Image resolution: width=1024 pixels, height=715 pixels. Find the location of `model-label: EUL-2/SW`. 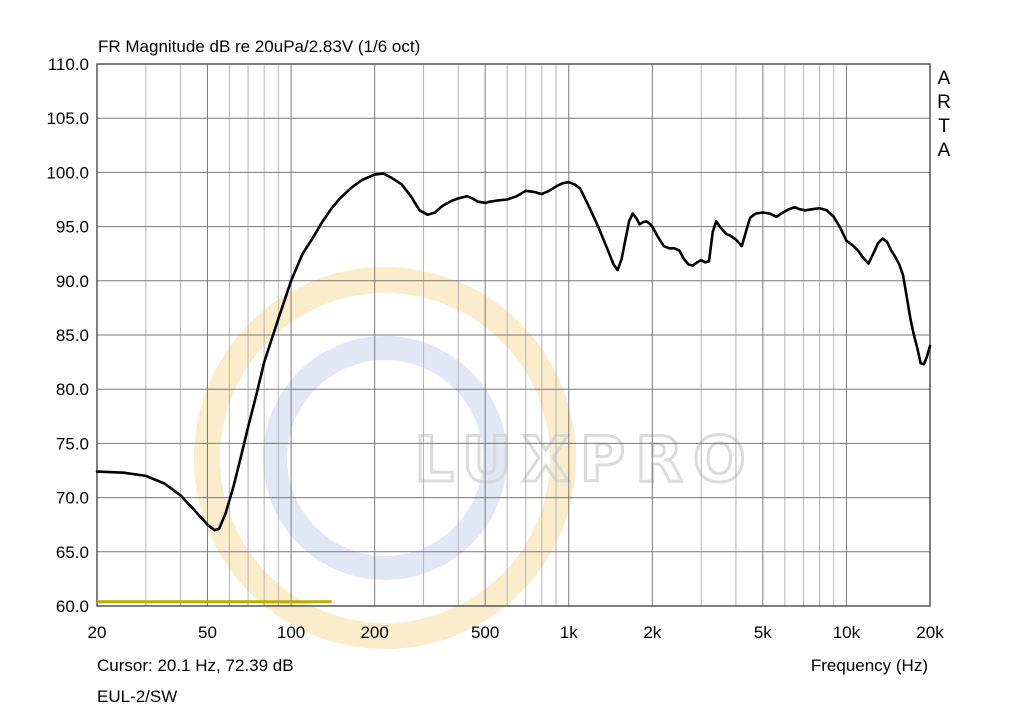

model-label: EUL-2/SW is located at coordinates (137, 696).